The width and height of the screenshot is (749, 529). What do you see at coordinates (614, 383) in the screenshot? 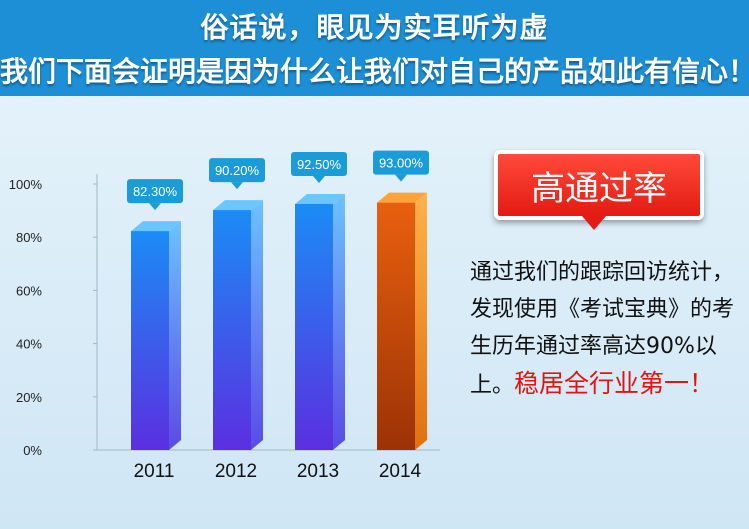
I see `description-highlight: 稳居全行业第一！` at bounding box center [614, 383].